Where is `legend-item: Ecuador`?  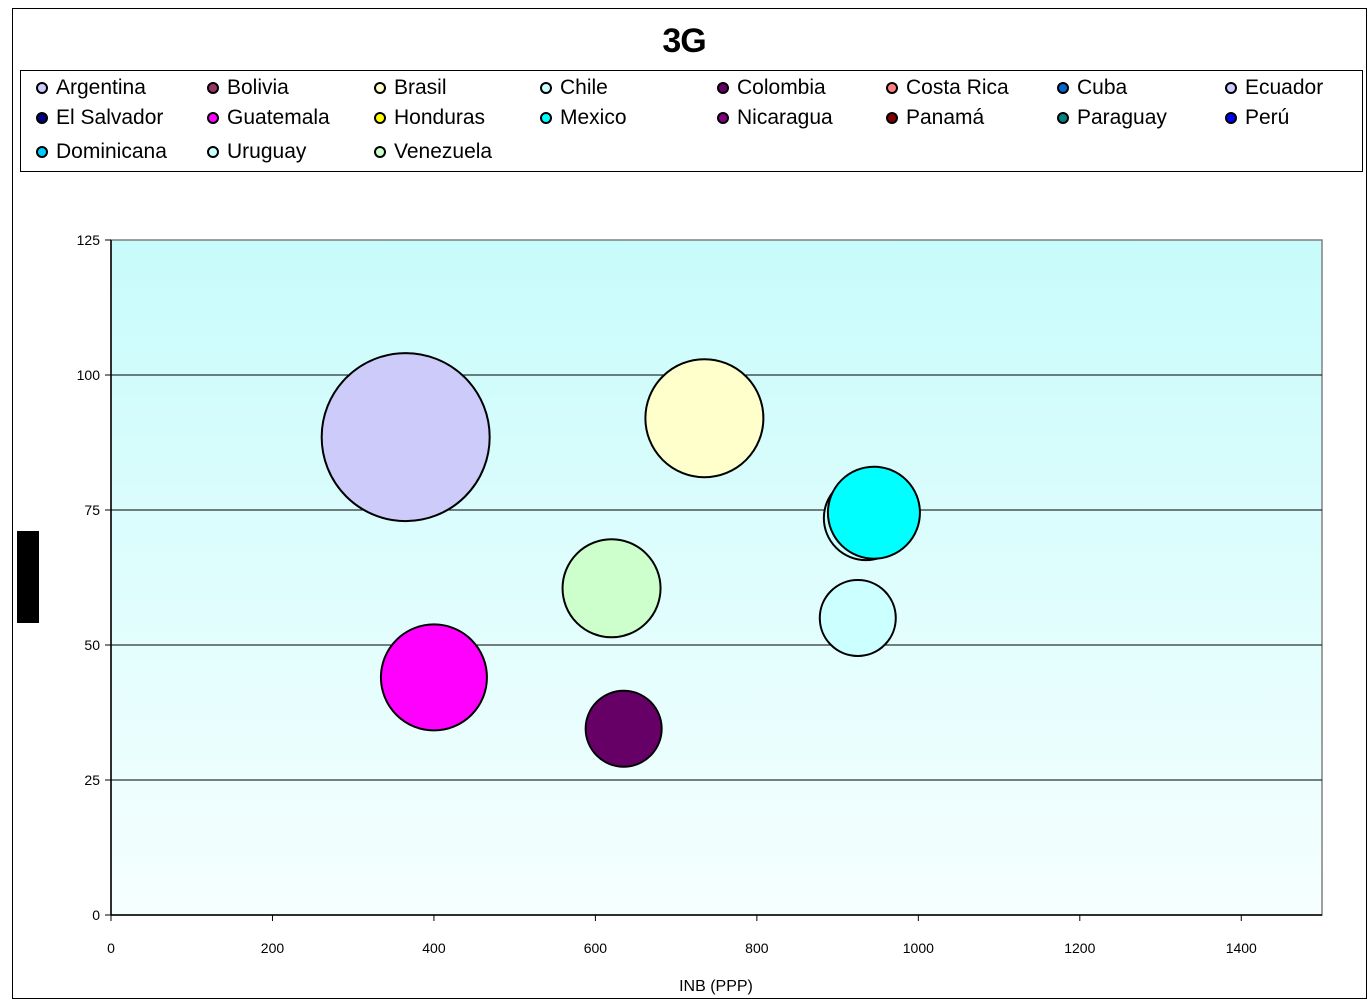 legend-item: Ecuador is located at coordinates (1274, 88).